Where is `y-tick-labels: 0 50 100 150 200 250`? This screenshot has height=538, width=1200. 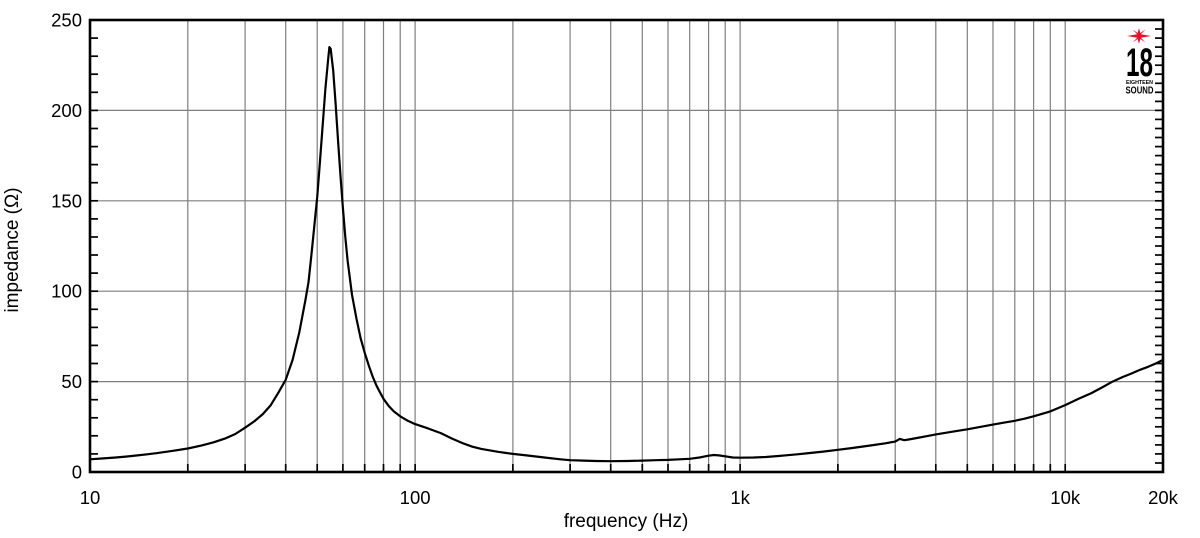
y-tick-labels: 0 50 100 150 200 250 is located at coordinates (66, 246).